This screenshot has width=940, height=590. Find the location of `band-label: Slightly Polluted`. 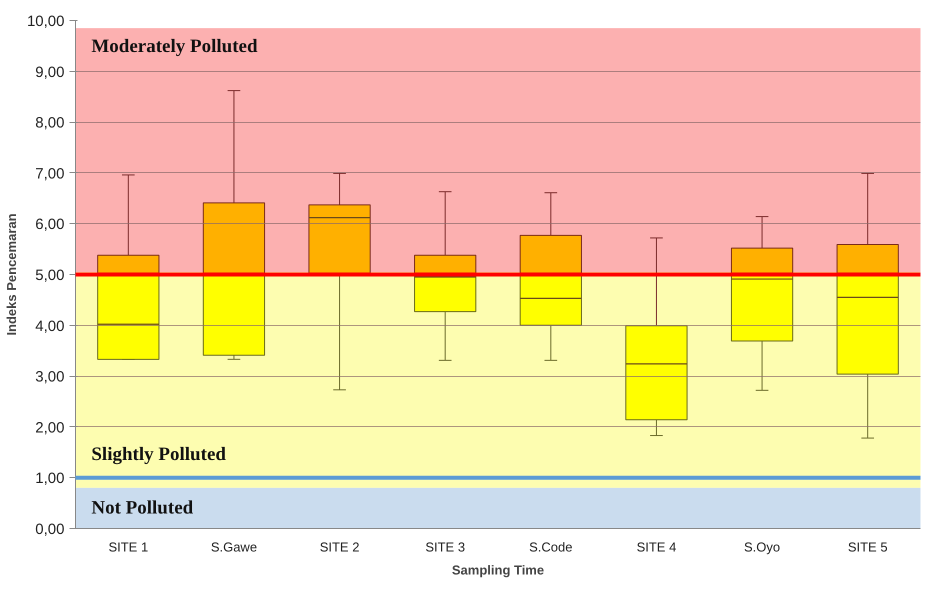

band-label: Slightly Polluted is located at coordinates (158, 454).